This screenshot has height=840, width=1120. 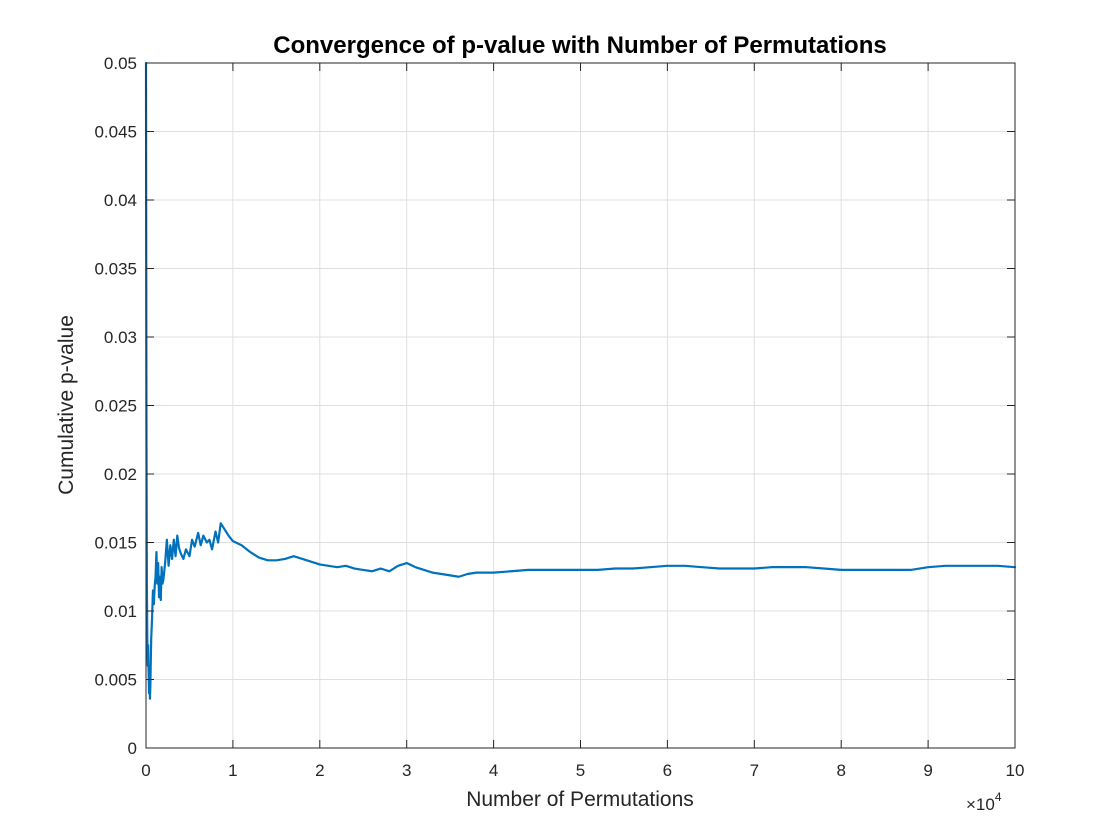 I want to click on x-tick-label: 10, so click(x=1015, y=770).